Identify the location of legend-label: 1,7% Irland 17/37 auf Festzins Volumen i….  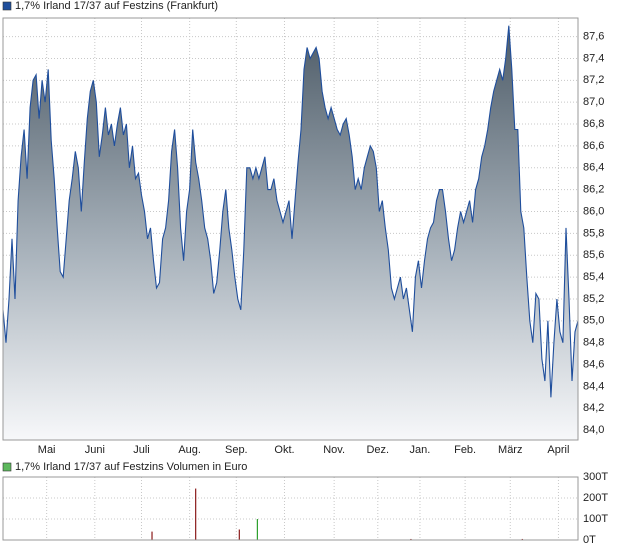
(131, 467).